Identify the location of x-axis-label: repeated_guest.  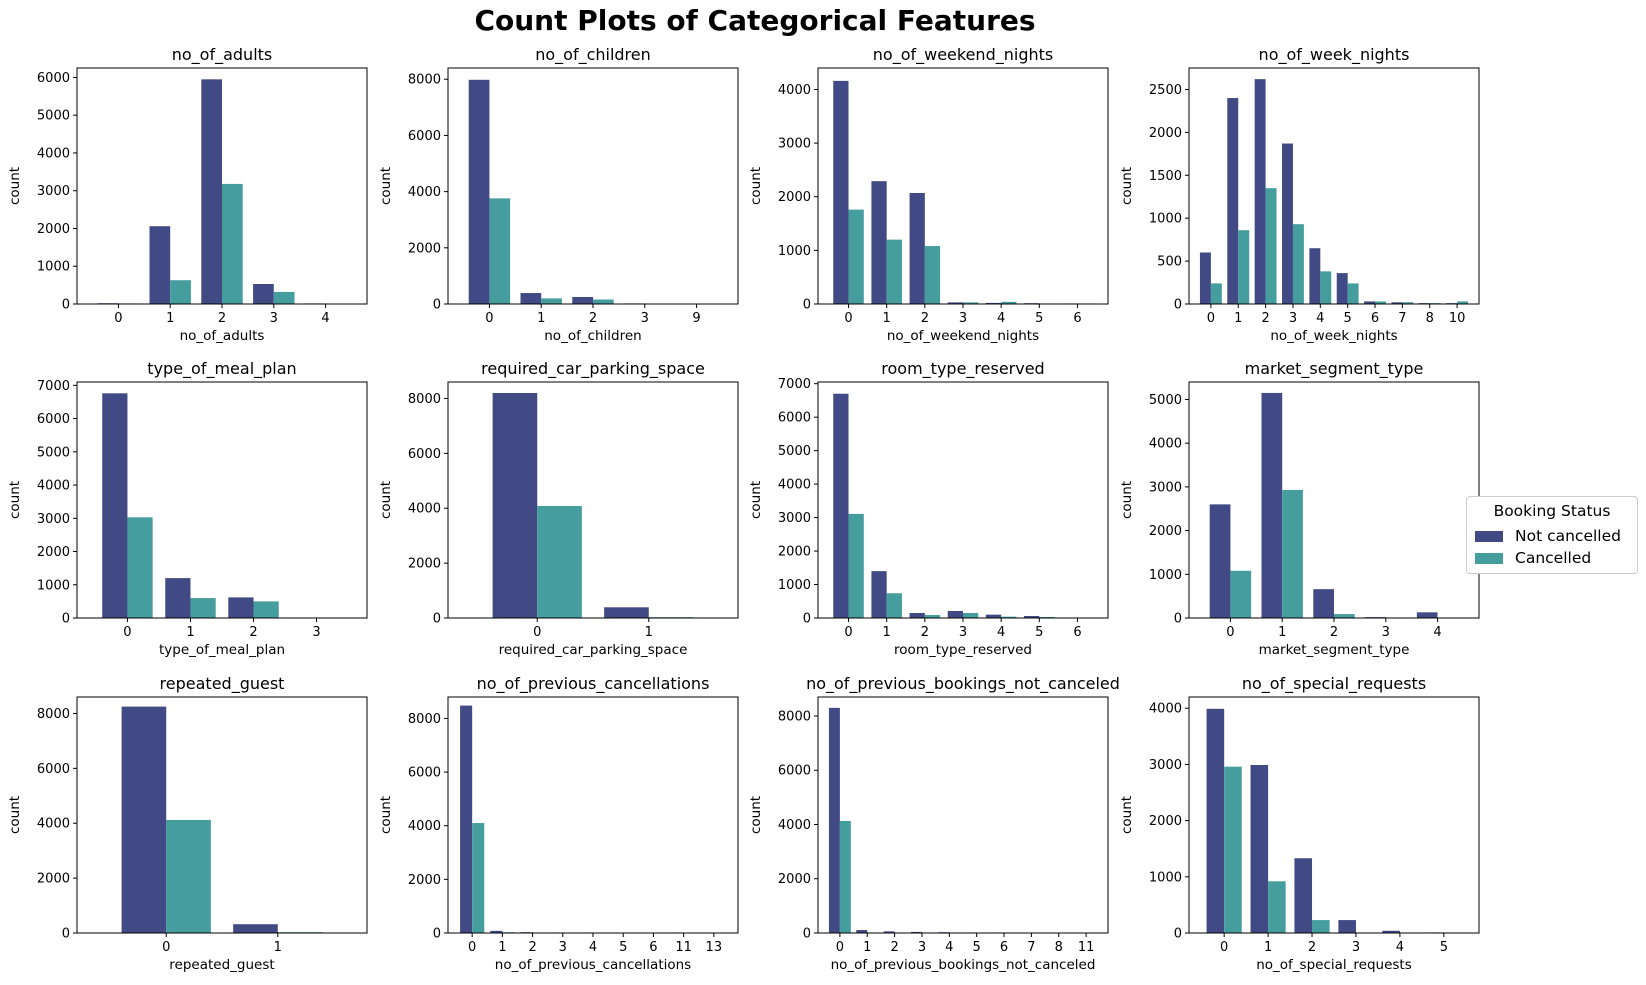
(221, 965).